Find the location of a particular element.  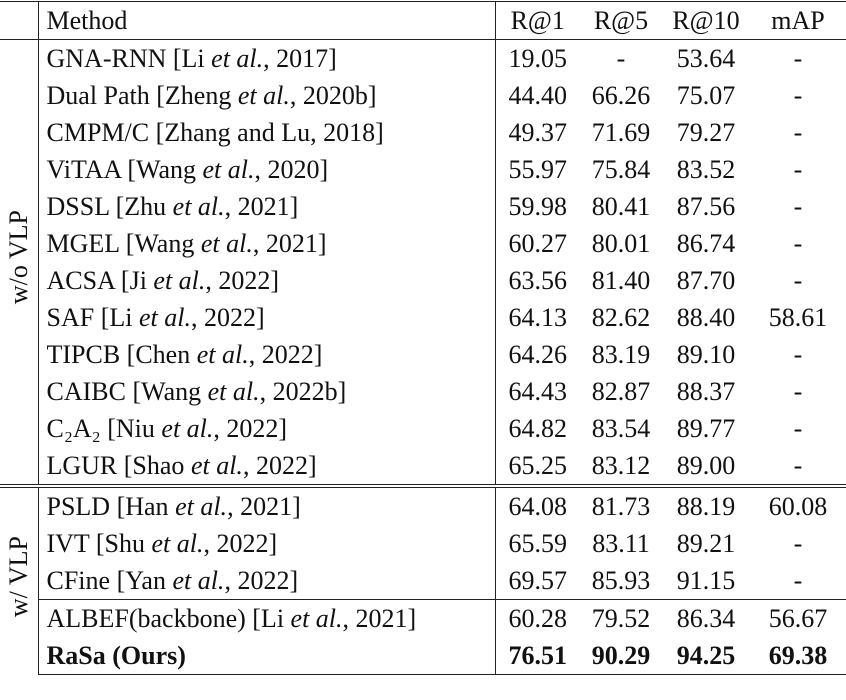

value-cell: 86.34 is located at coordinates (706, 618).